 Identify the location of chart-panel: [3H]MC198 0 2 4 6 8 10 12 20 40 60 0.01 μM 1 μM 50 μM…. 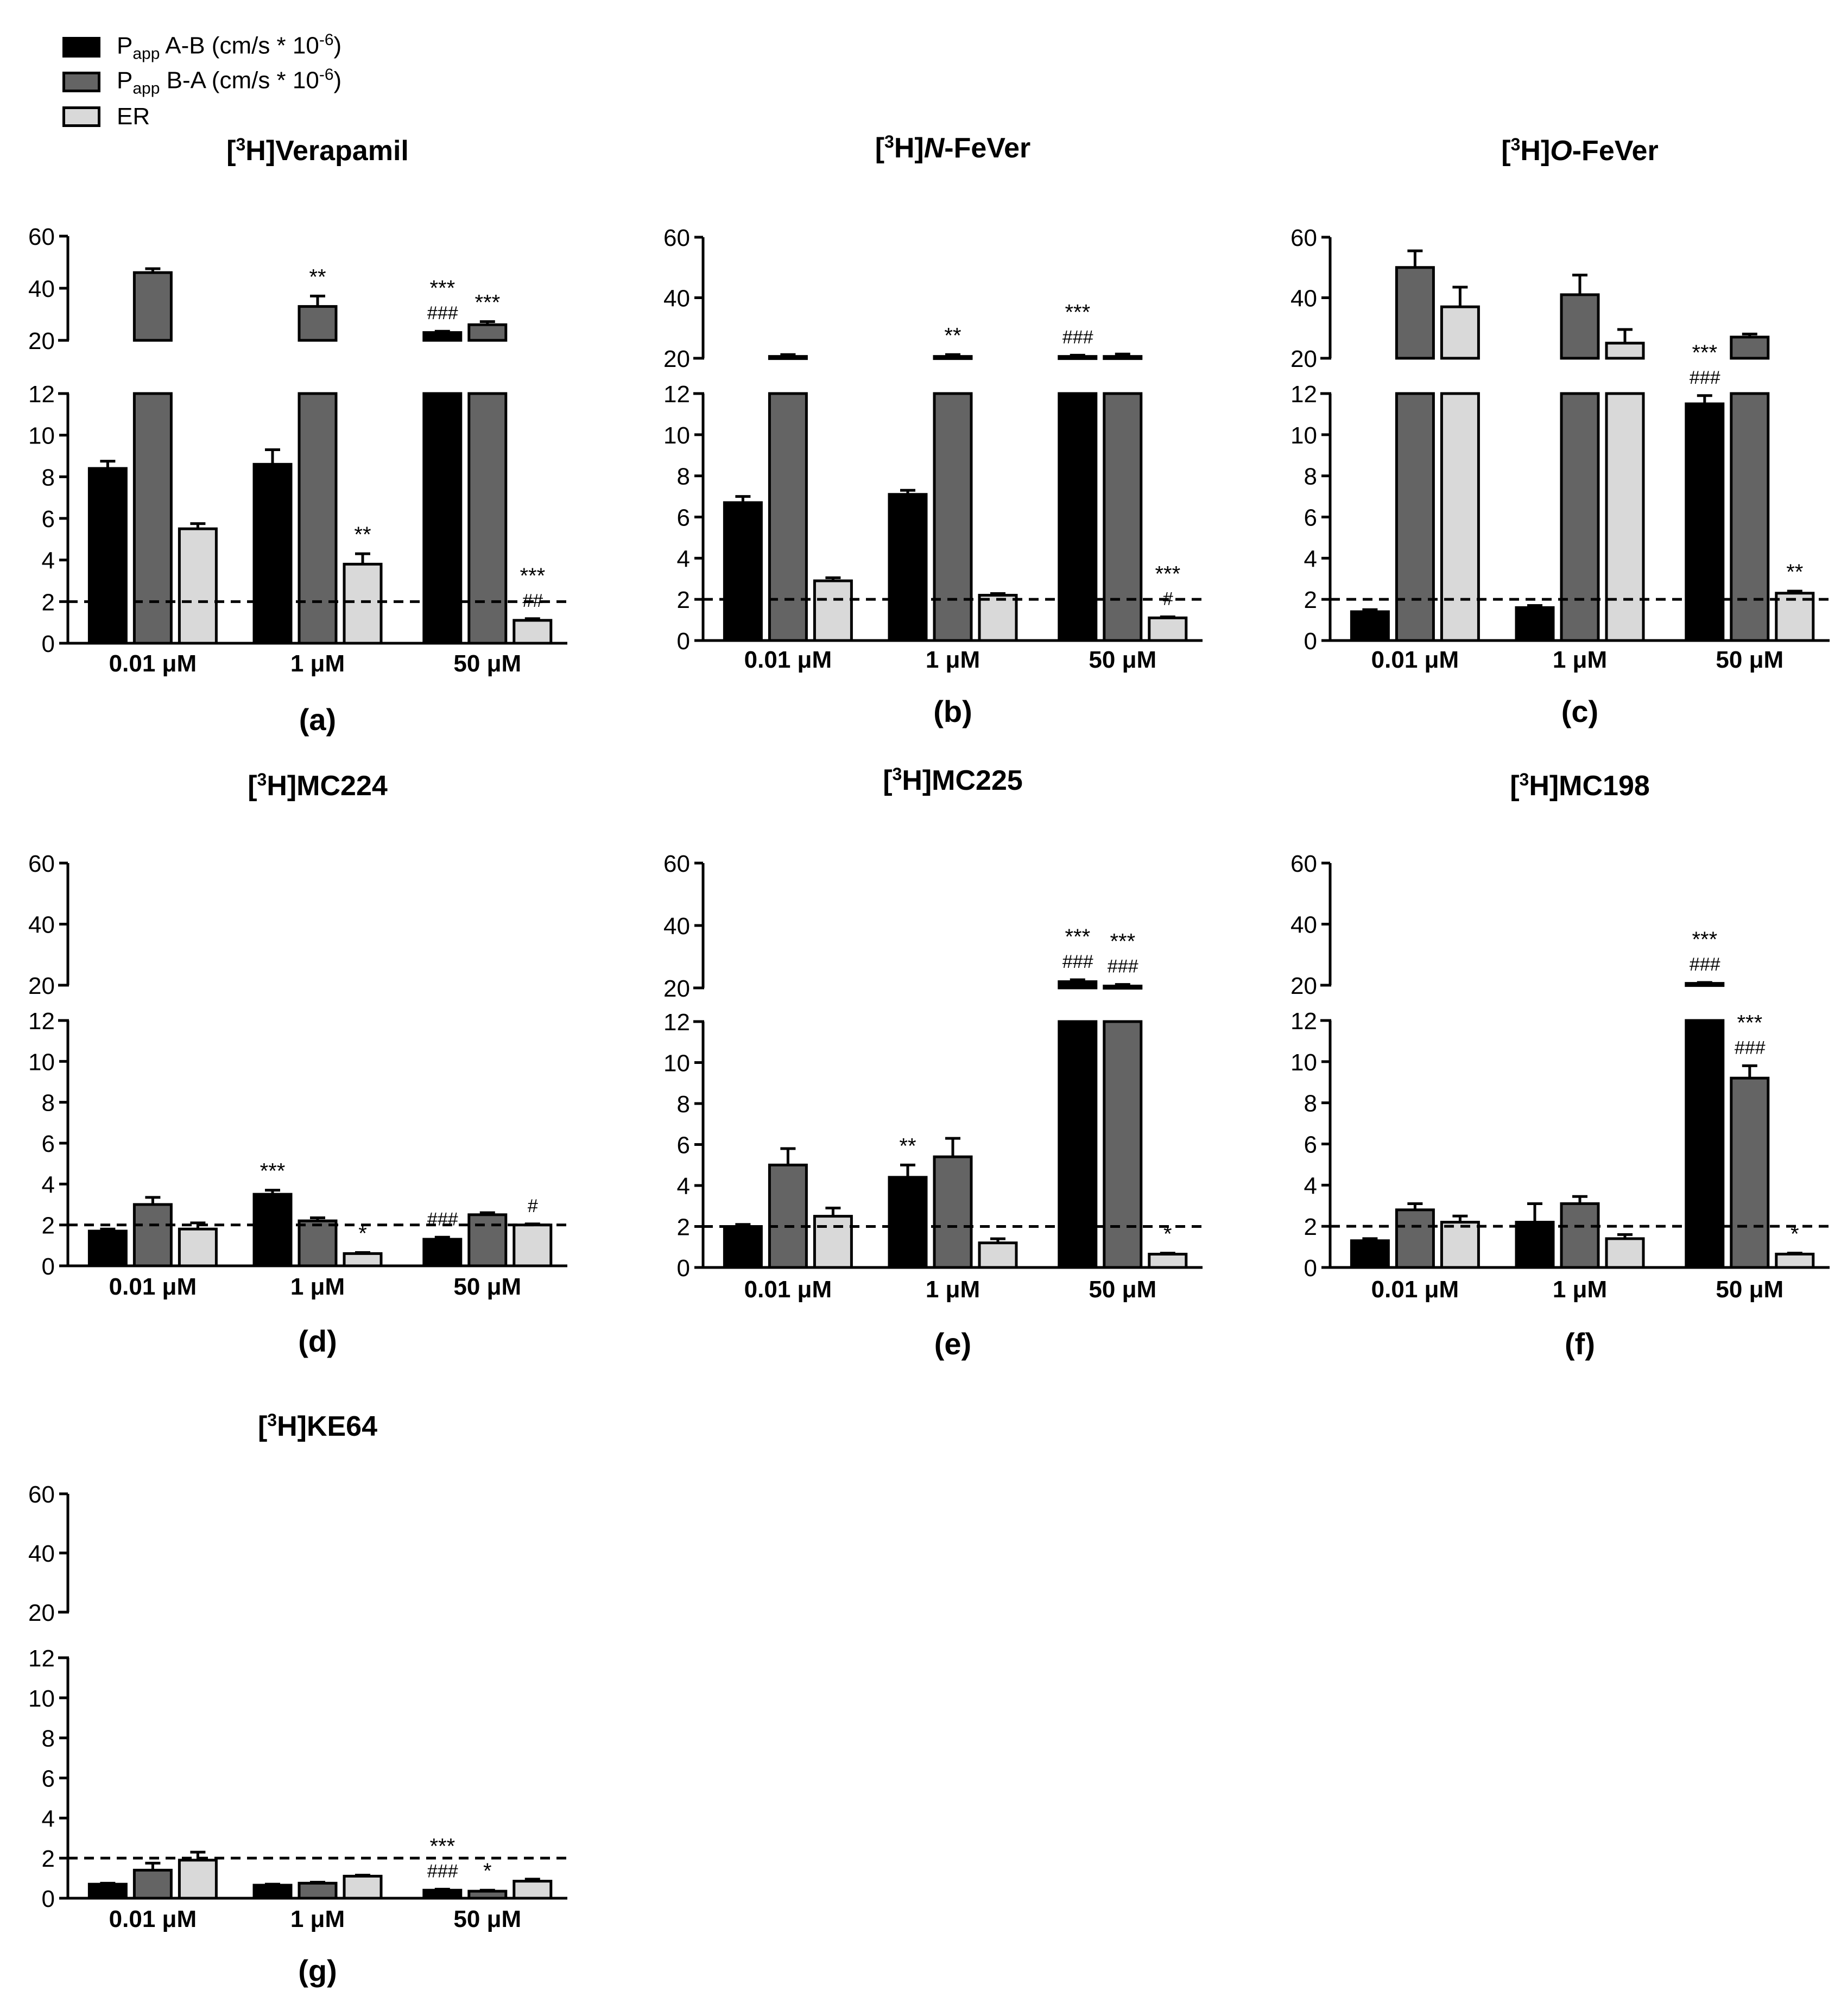
(1560, 1065).